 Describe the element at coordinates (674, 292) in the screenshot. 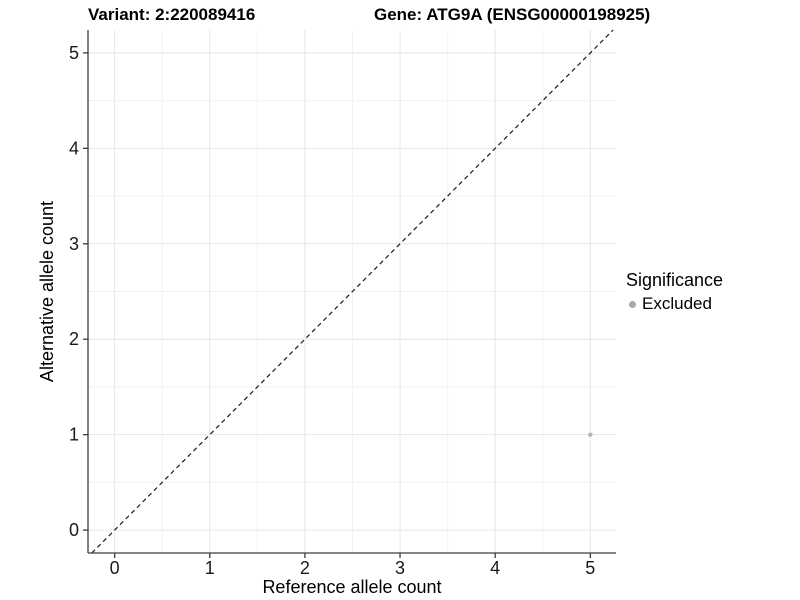

I see `legend: Significance Excluded` at that location.